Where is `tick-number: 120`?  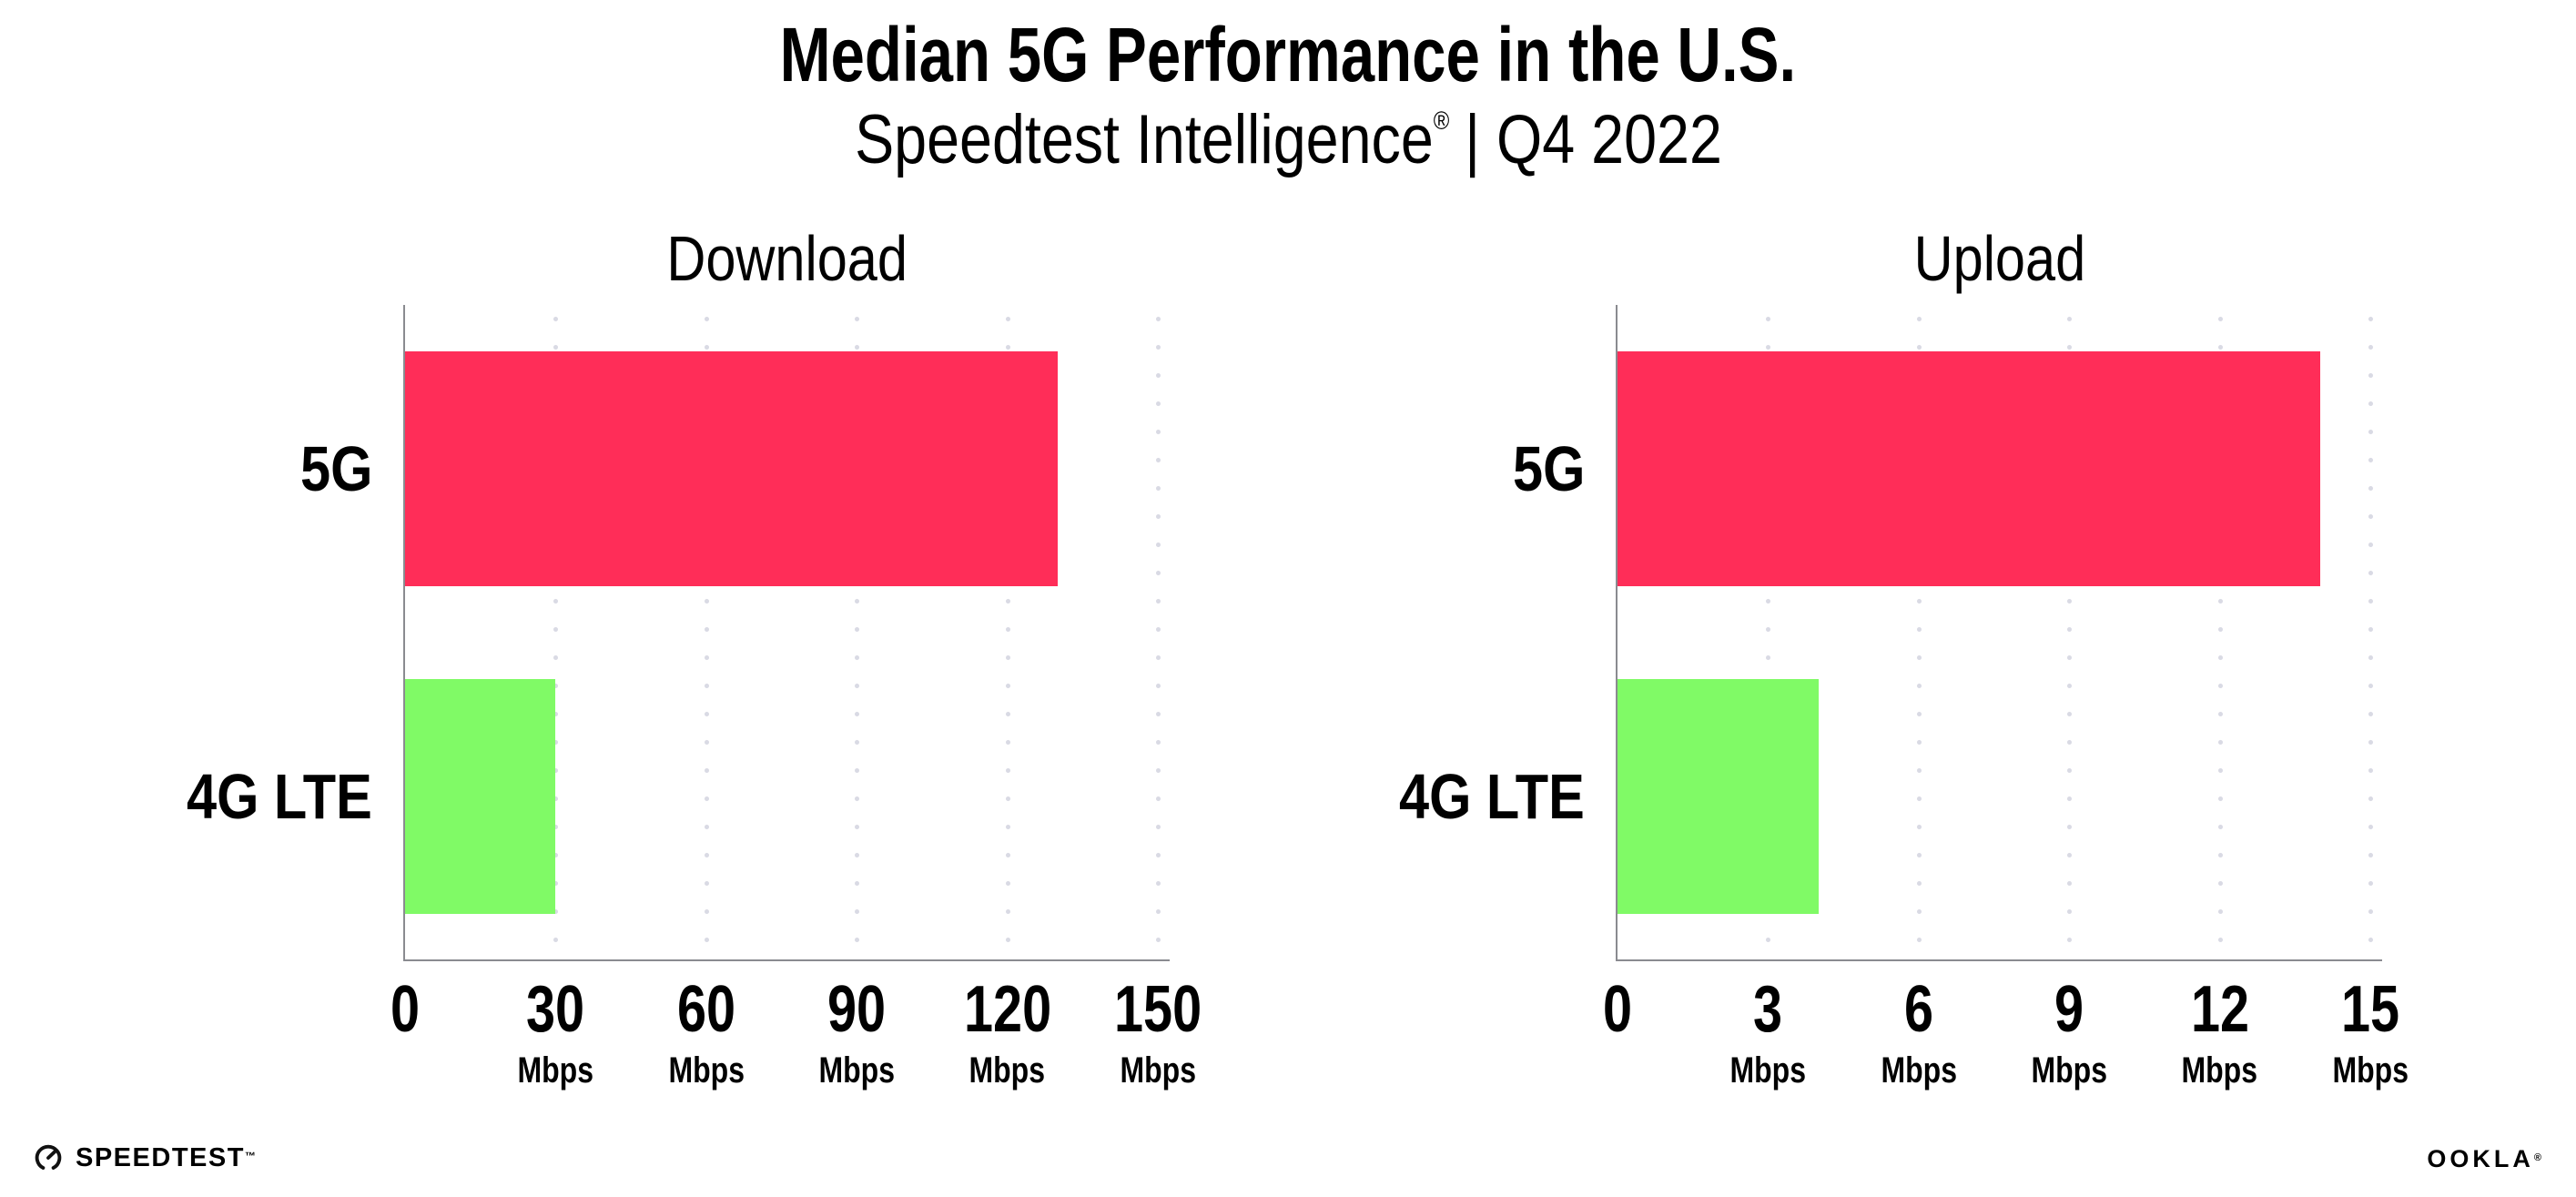
tick-number: 120 is located at coordinates (1007, 1010).